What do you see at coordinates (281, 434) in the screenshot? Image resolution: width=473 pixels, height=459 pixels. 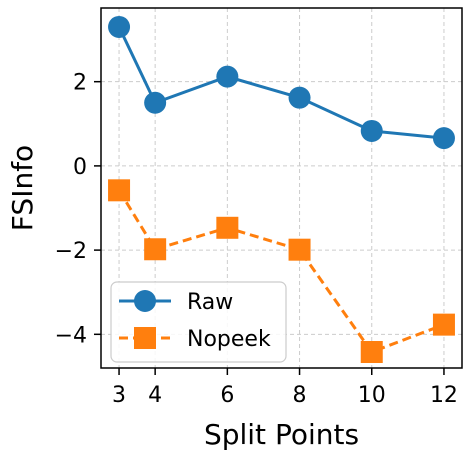 I see `x-axis-title: Split Points` at bounding box center [281, 434].